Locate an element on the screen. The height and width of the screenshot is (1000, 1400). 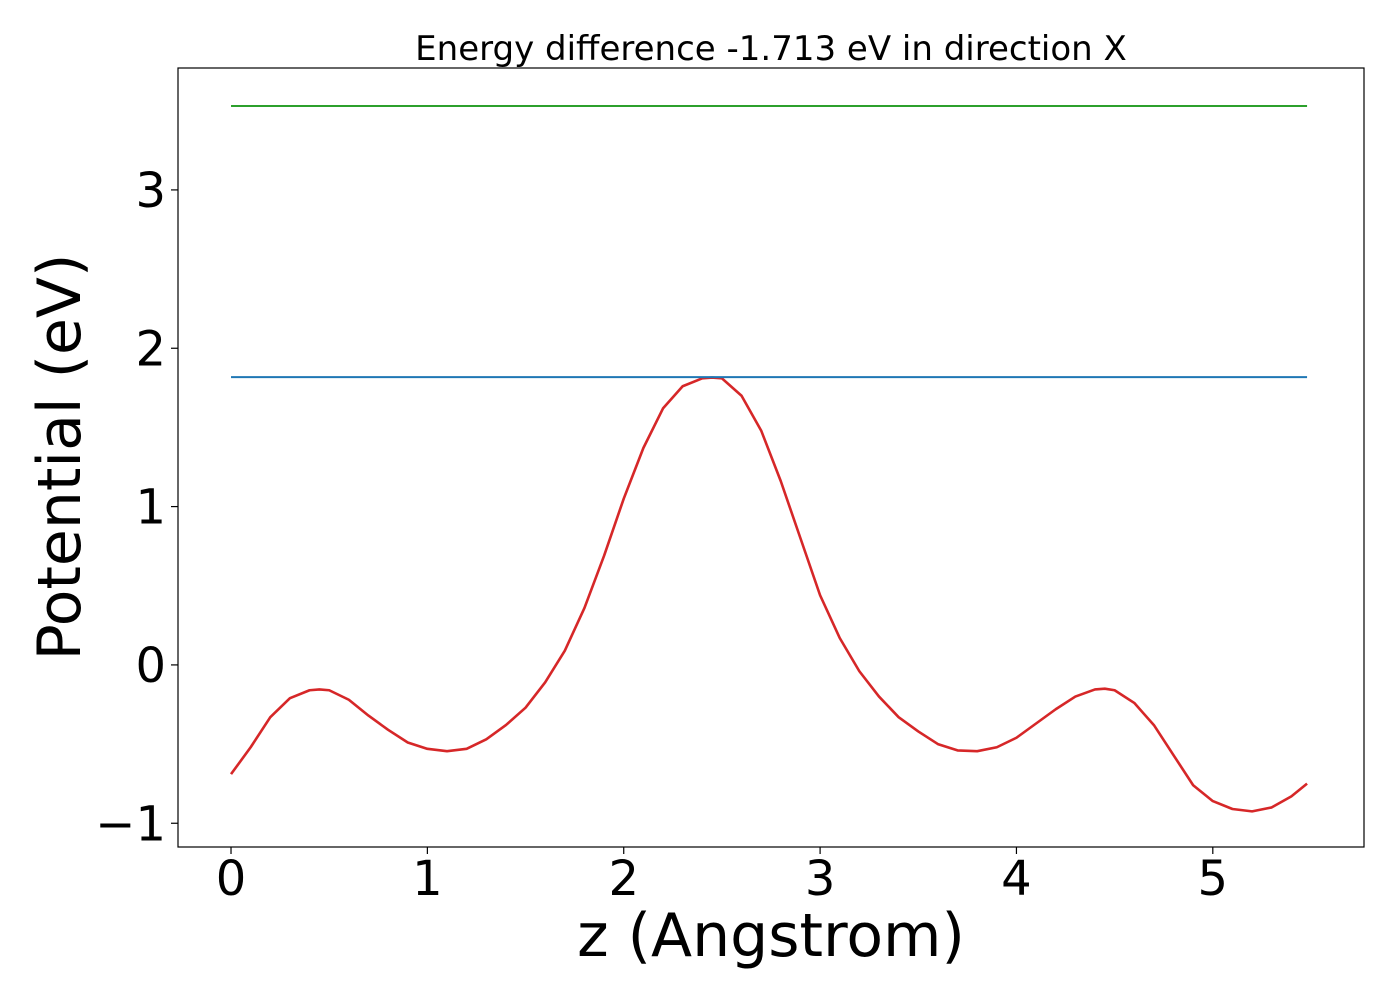
x-tick-label: 5 is located at coordinates (1213, 879).